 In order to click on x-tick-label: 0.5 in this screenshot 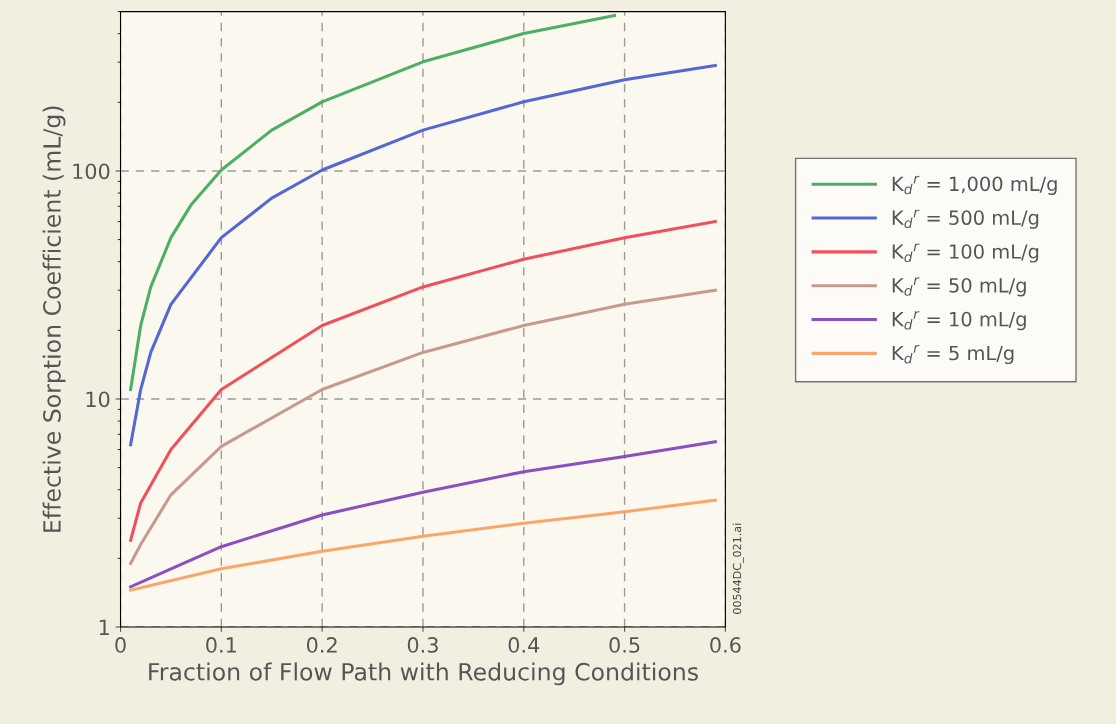, I will do `click(624, 645)`.